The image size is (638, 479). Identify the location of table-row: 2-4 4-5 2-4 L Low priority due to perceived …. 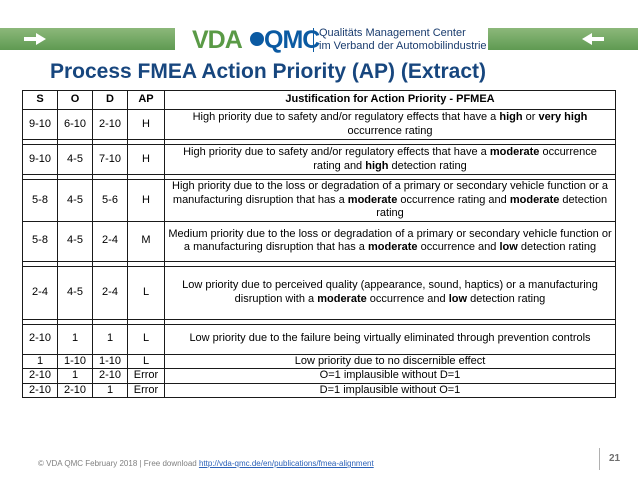
(319, 292).